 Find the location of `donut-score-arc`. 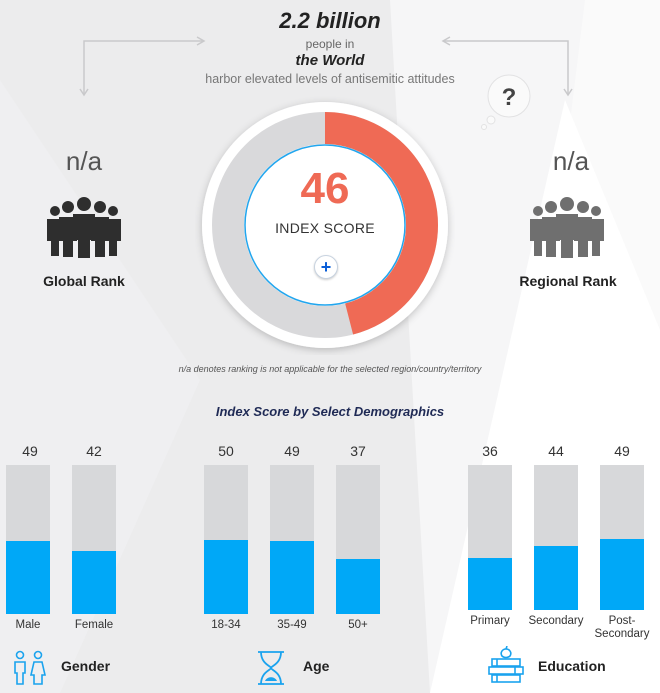

donut-score-arc is located at coordinates (381, 223).